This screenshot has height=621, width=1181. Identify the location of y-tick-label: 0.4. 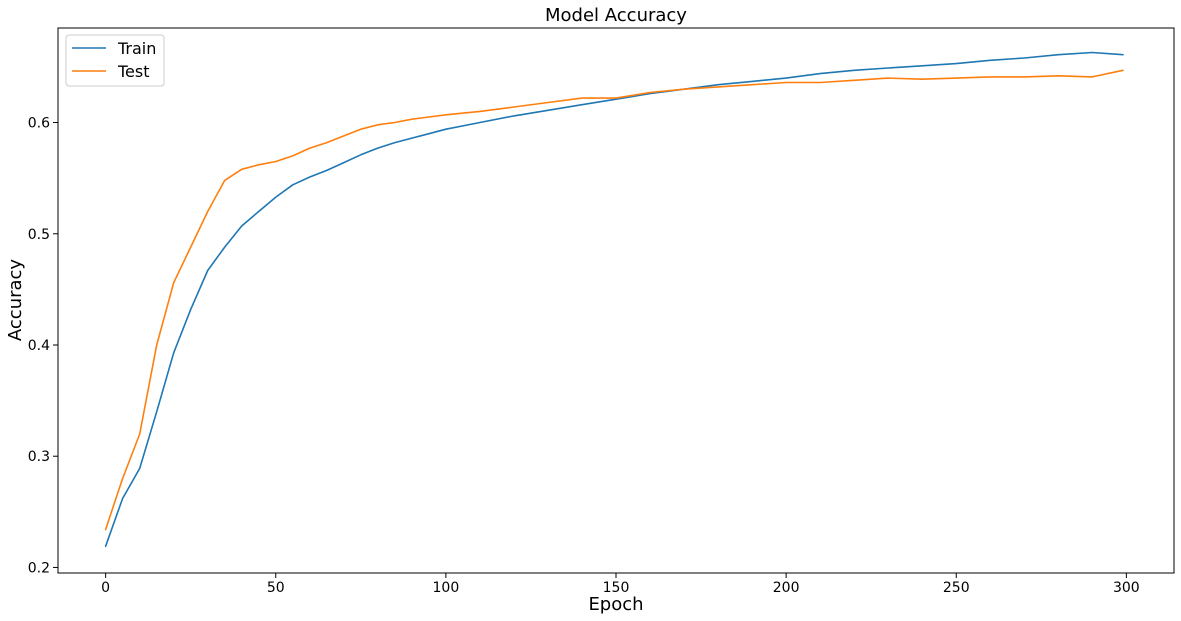
(39, 346).